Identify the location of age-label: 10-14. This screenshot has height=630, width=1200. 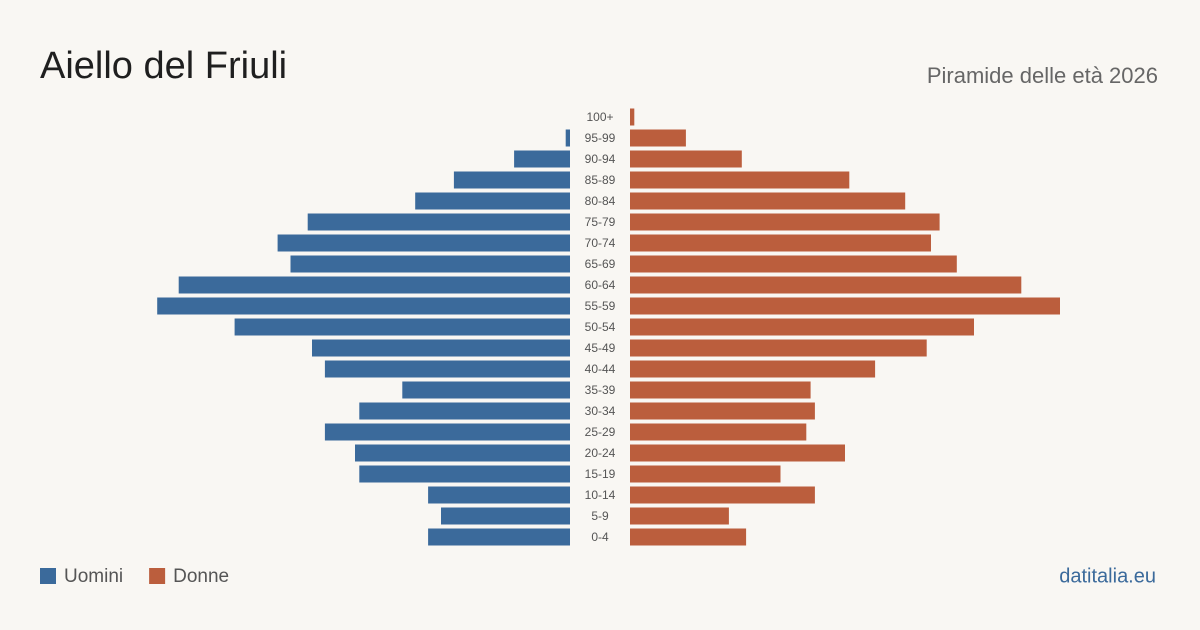
(600, 495).